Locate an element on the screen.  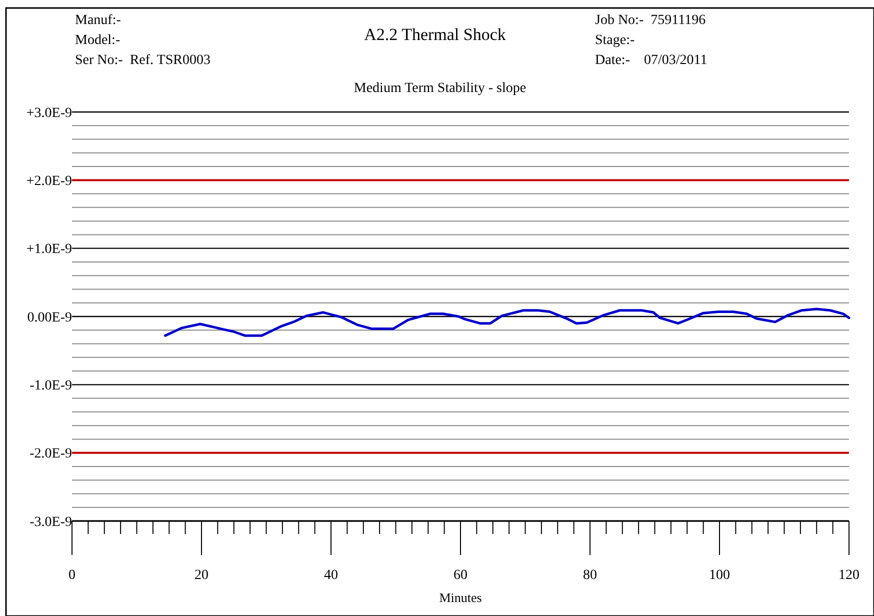
x-tick-label: 80 is located at coordinates (590, 575).